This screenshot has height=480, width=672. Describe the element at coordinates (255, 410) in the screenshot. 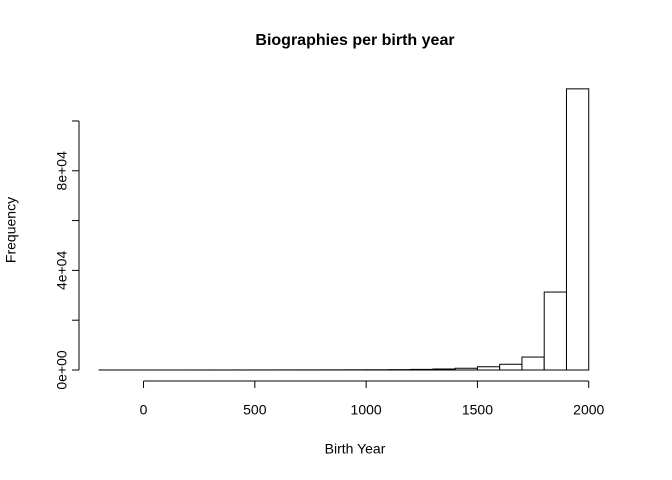

I see `x-tick-label: 500` at that location.